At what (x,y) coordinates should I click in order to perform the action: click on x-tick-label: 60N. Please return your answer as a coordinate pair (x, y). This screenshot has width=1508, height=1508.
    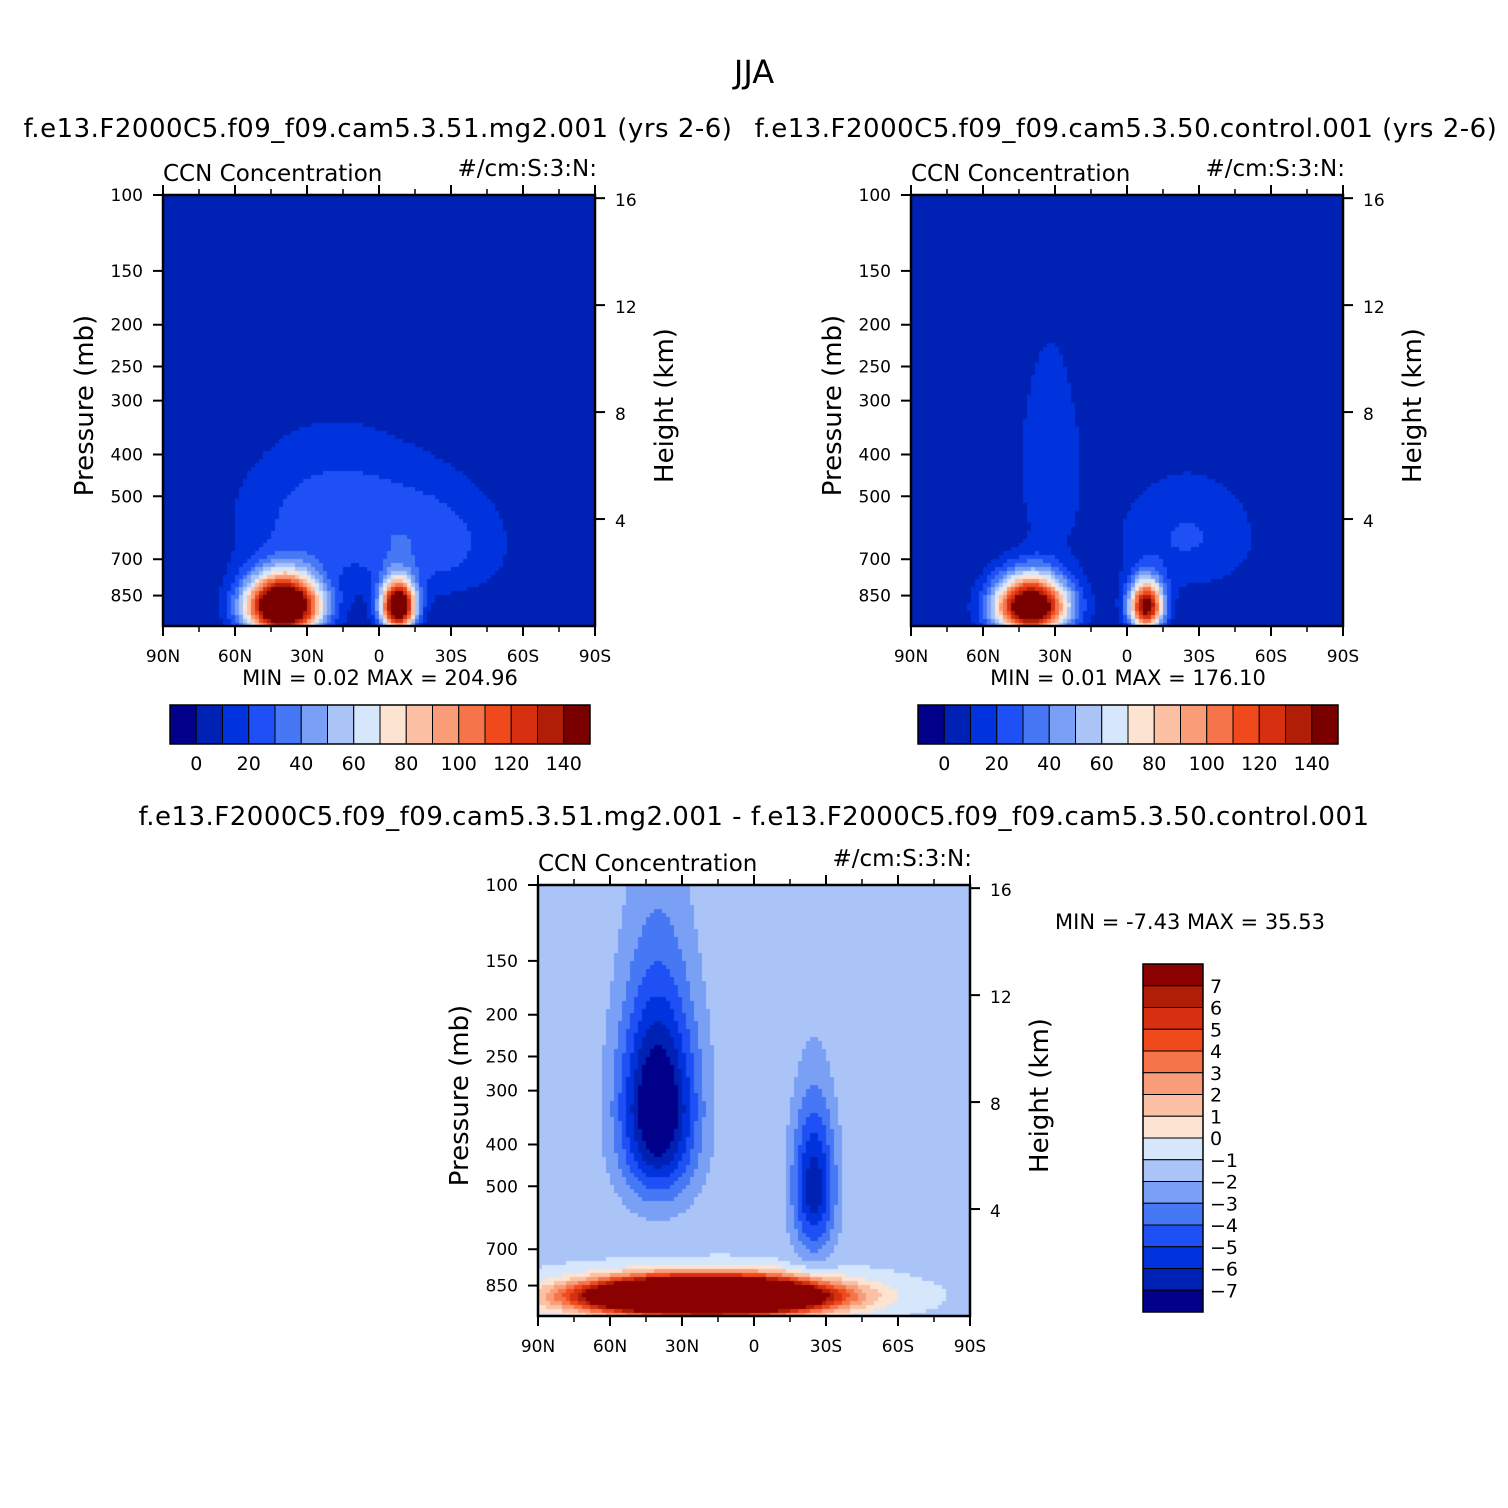
    Looking at the image, I should click on (983, 657).